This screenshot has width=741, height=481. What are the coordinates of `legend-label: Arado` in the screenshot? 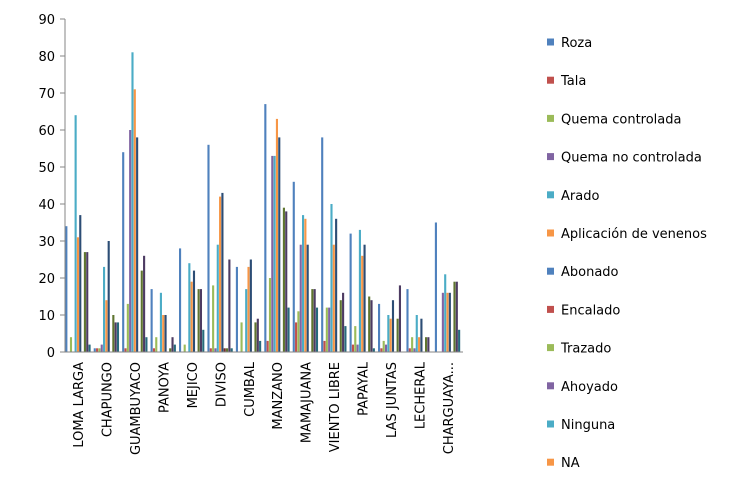 It's located at (580, 196).